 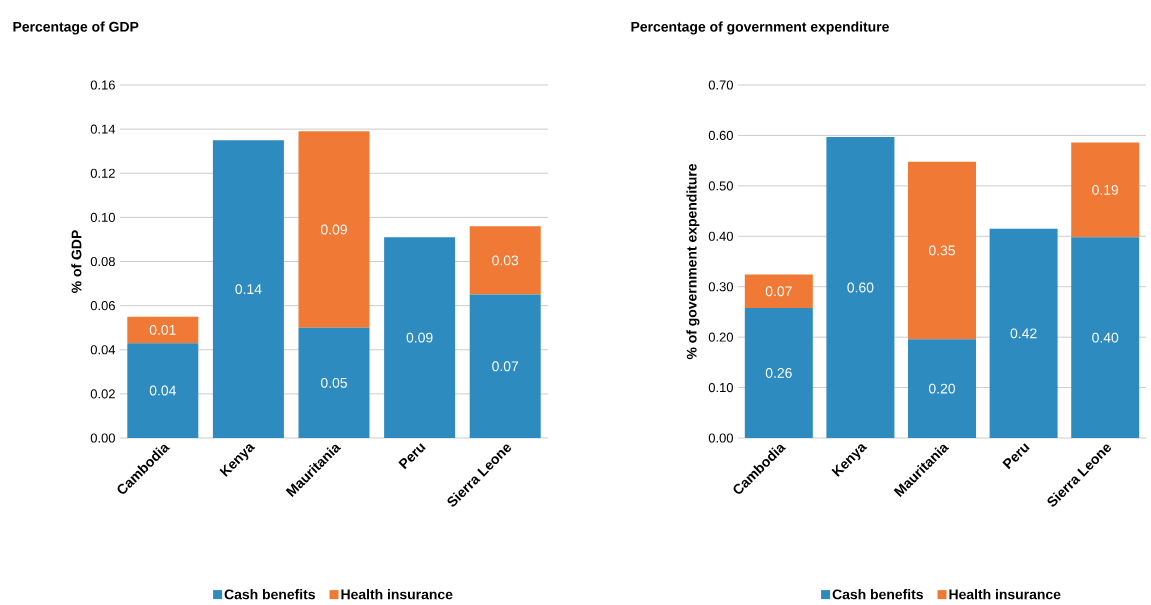 I want to click on data-label: 0.26, so click(x=778, y=373).